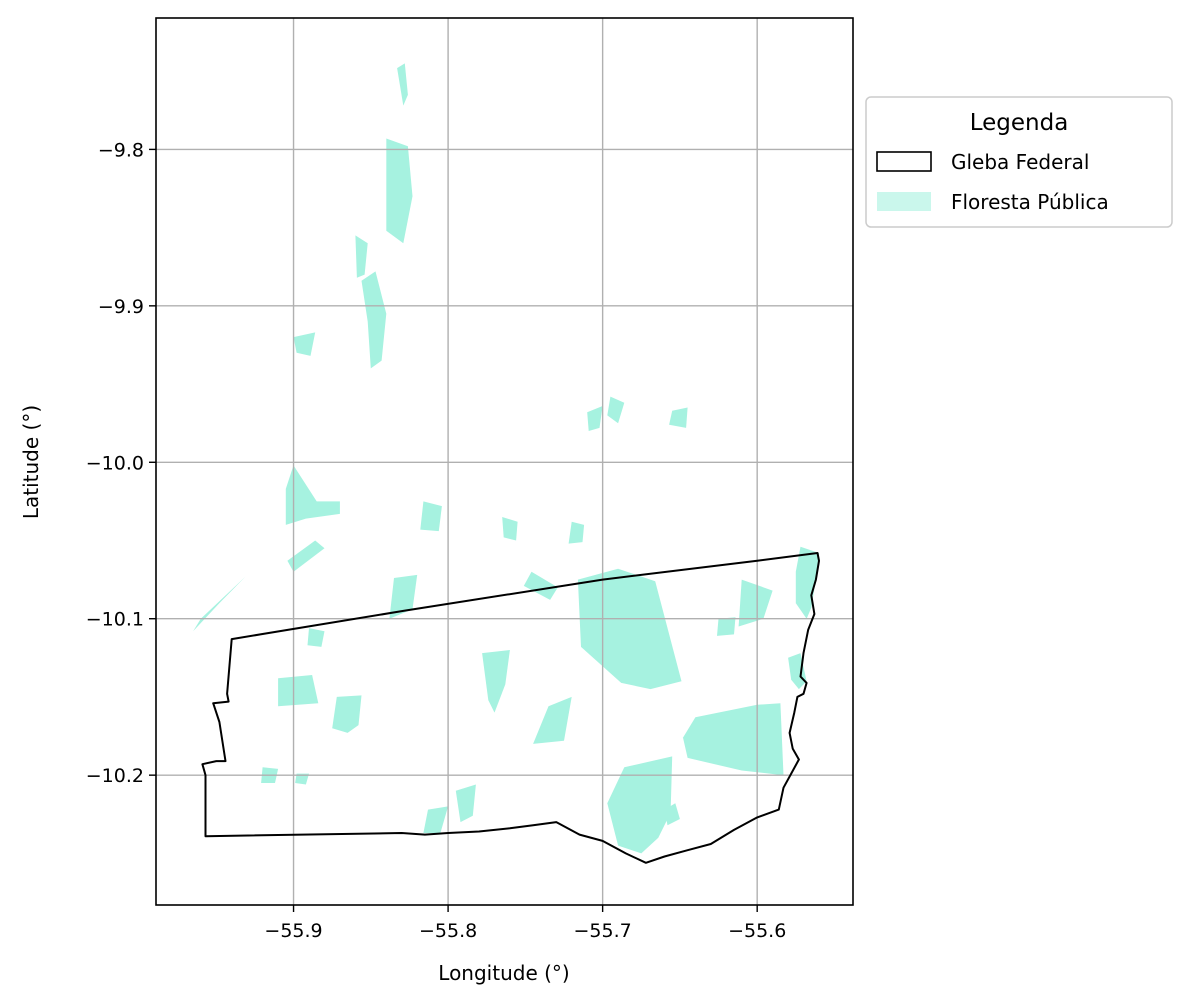  Describe the element at coordinates (115, 620) in the screenshot. I see `y-tick-label: −10.1` at that location.